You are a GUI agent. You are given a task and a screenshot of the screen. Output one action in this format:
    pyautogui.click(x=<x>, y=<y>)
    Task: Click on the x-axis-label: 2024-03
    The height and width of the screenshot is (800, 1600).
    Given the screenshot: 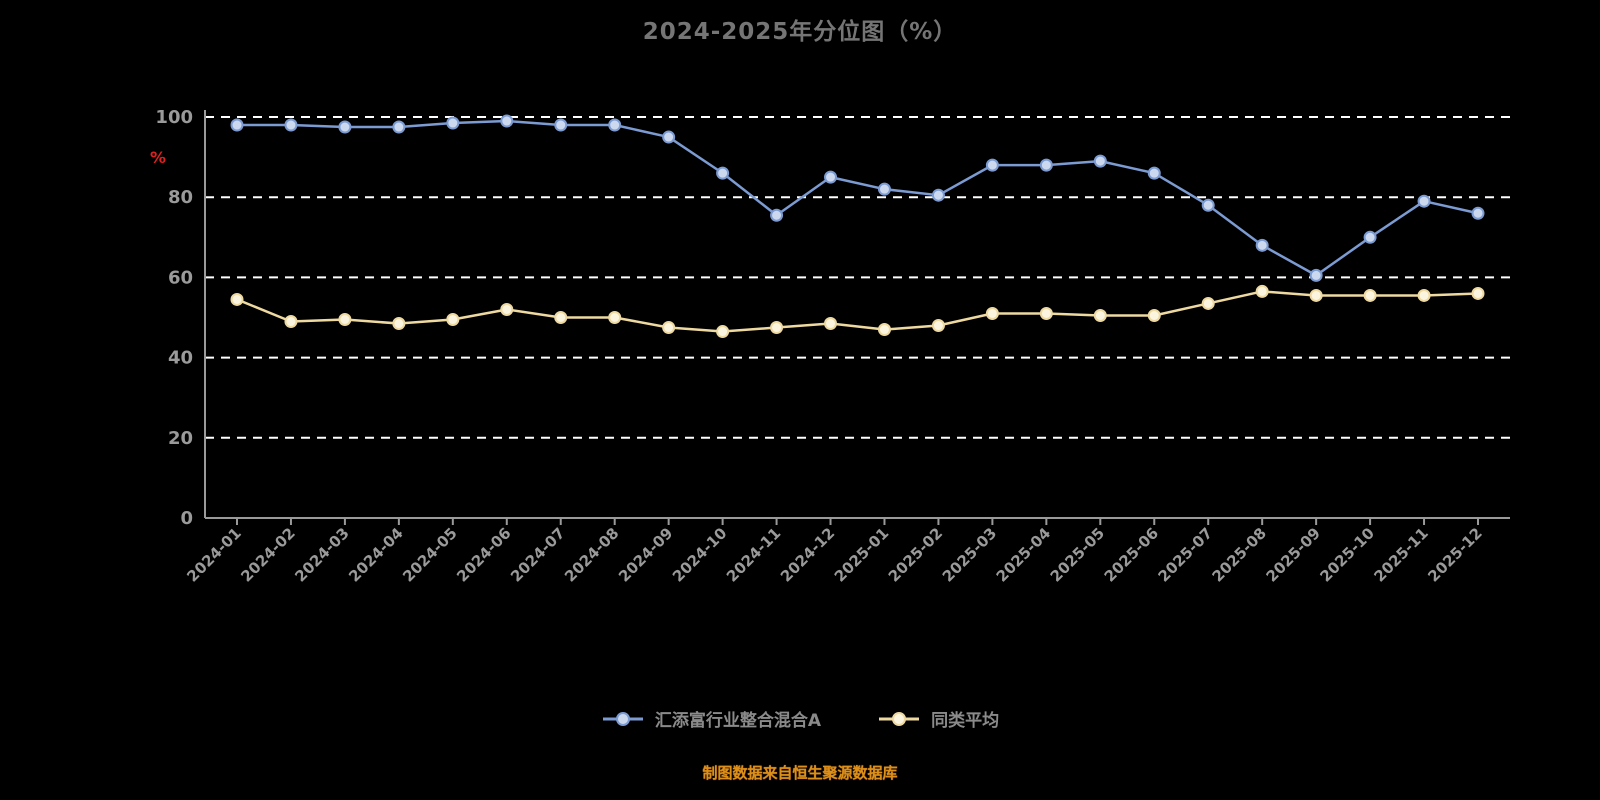 What is the action you would take?
    pyautogui.click(x=321, y=554)
    